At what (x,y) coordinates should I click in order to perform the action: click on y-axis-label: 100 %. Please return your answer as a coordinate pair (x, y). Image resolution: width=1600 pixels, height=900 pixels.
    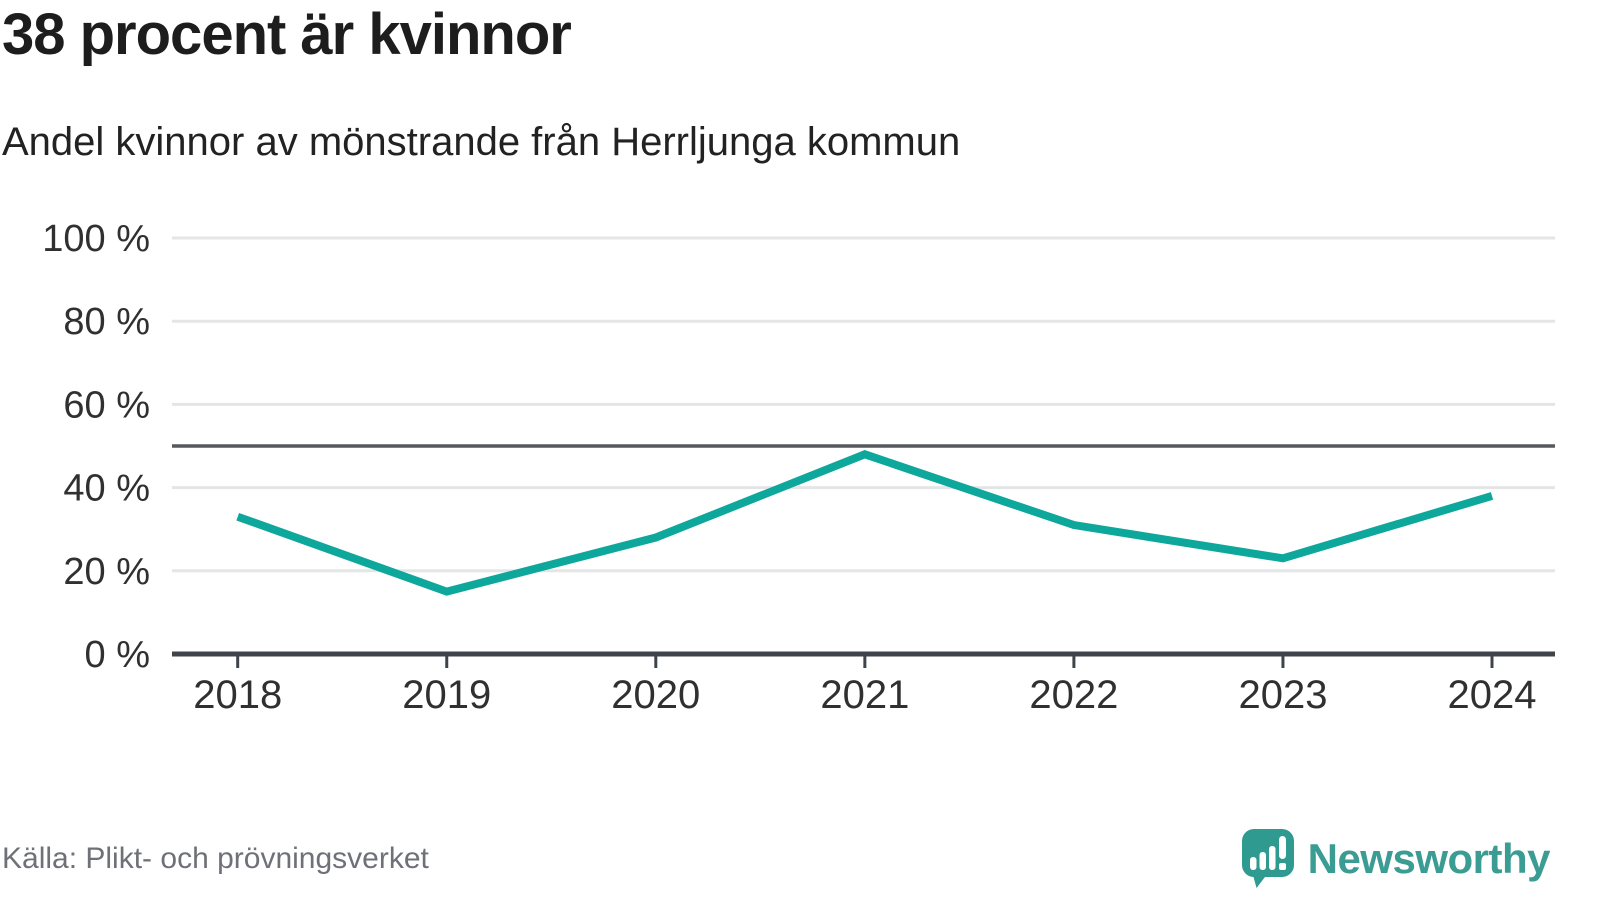
    Looking at the image, I should click on (96, 239).